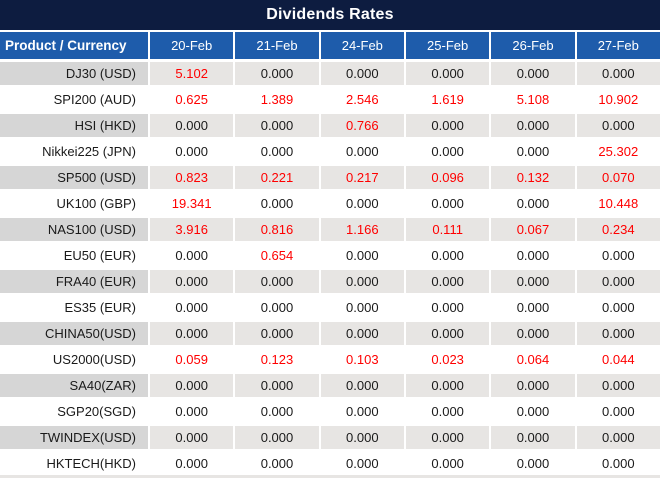 This screenshot has height=478, width=660. I want to click on product-label: TWINDEX(USD), so click(74, 437).